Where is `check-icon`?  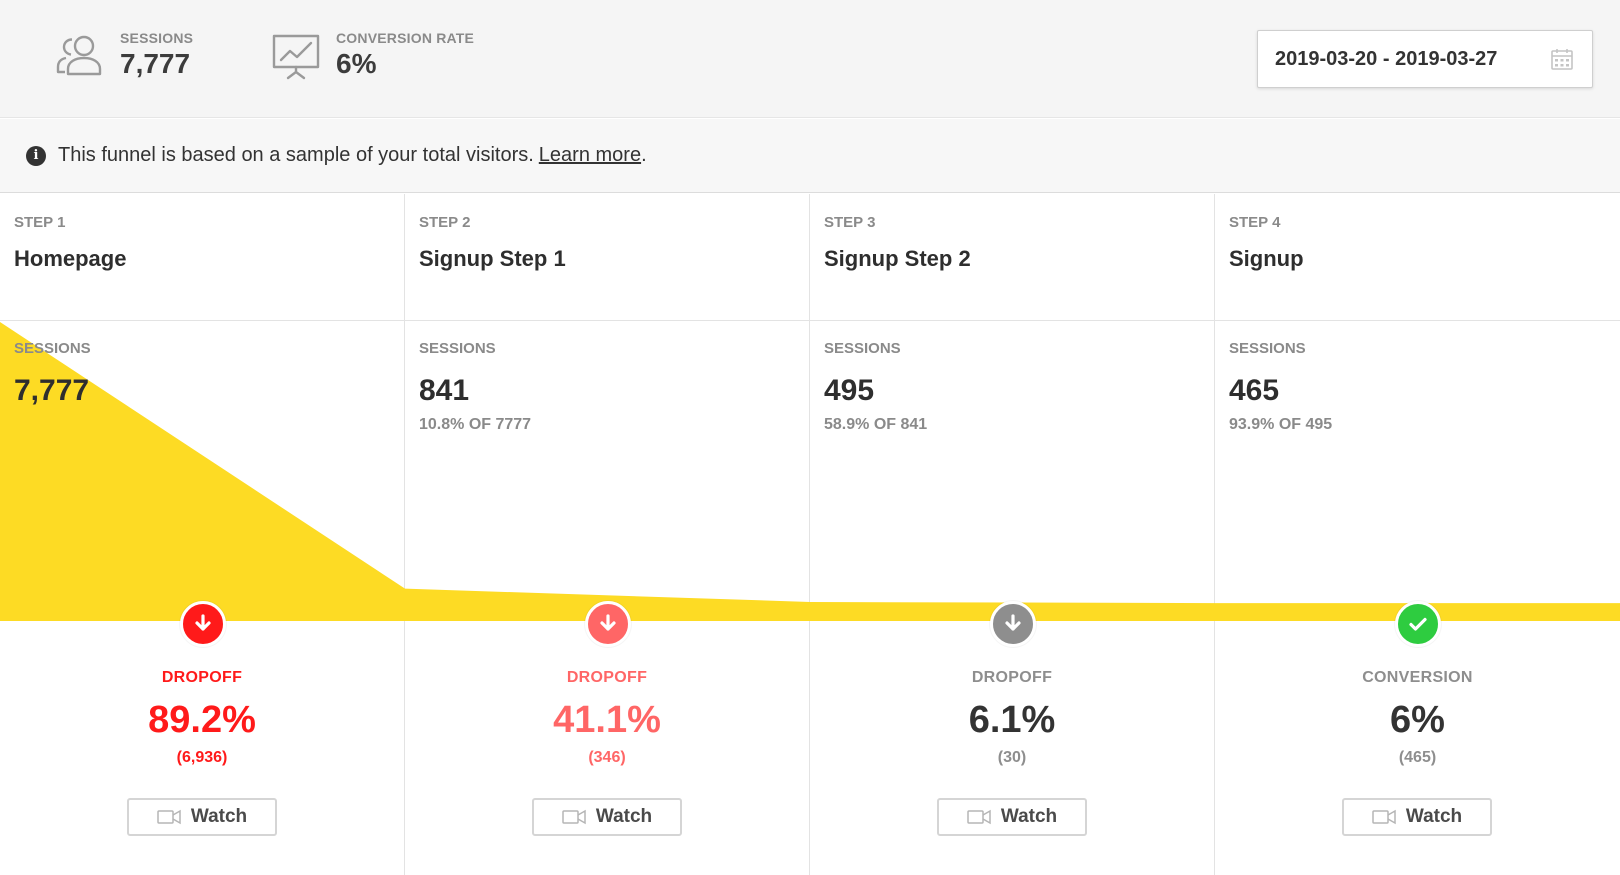 check-icon is located at coordinates (1418, 624).